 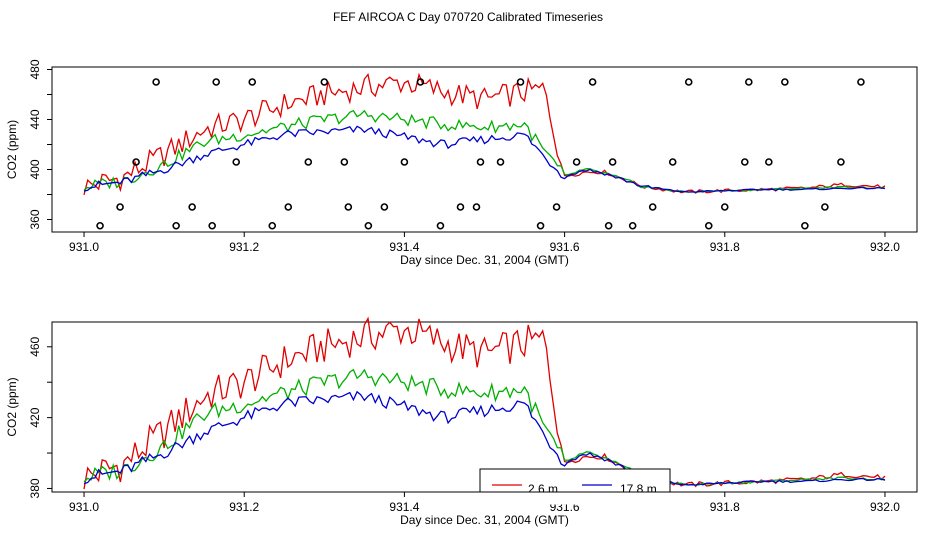 What do you see at coordinates (35, 169) in the screenshot?
I see `y-tick-label: 400` at bounding box center [35, 169].